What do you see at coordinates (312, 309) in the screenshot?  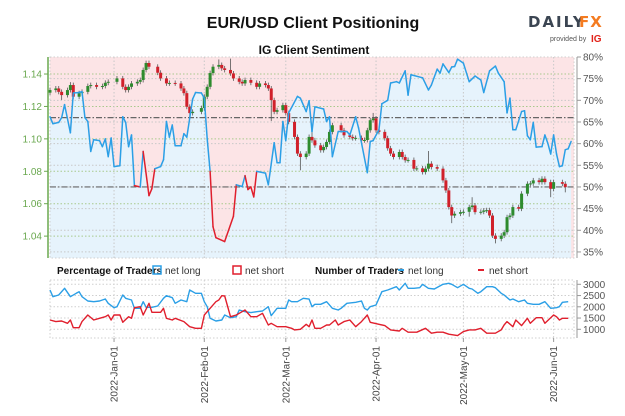 I see `count-plot-border` at bounding box center [312, 309].